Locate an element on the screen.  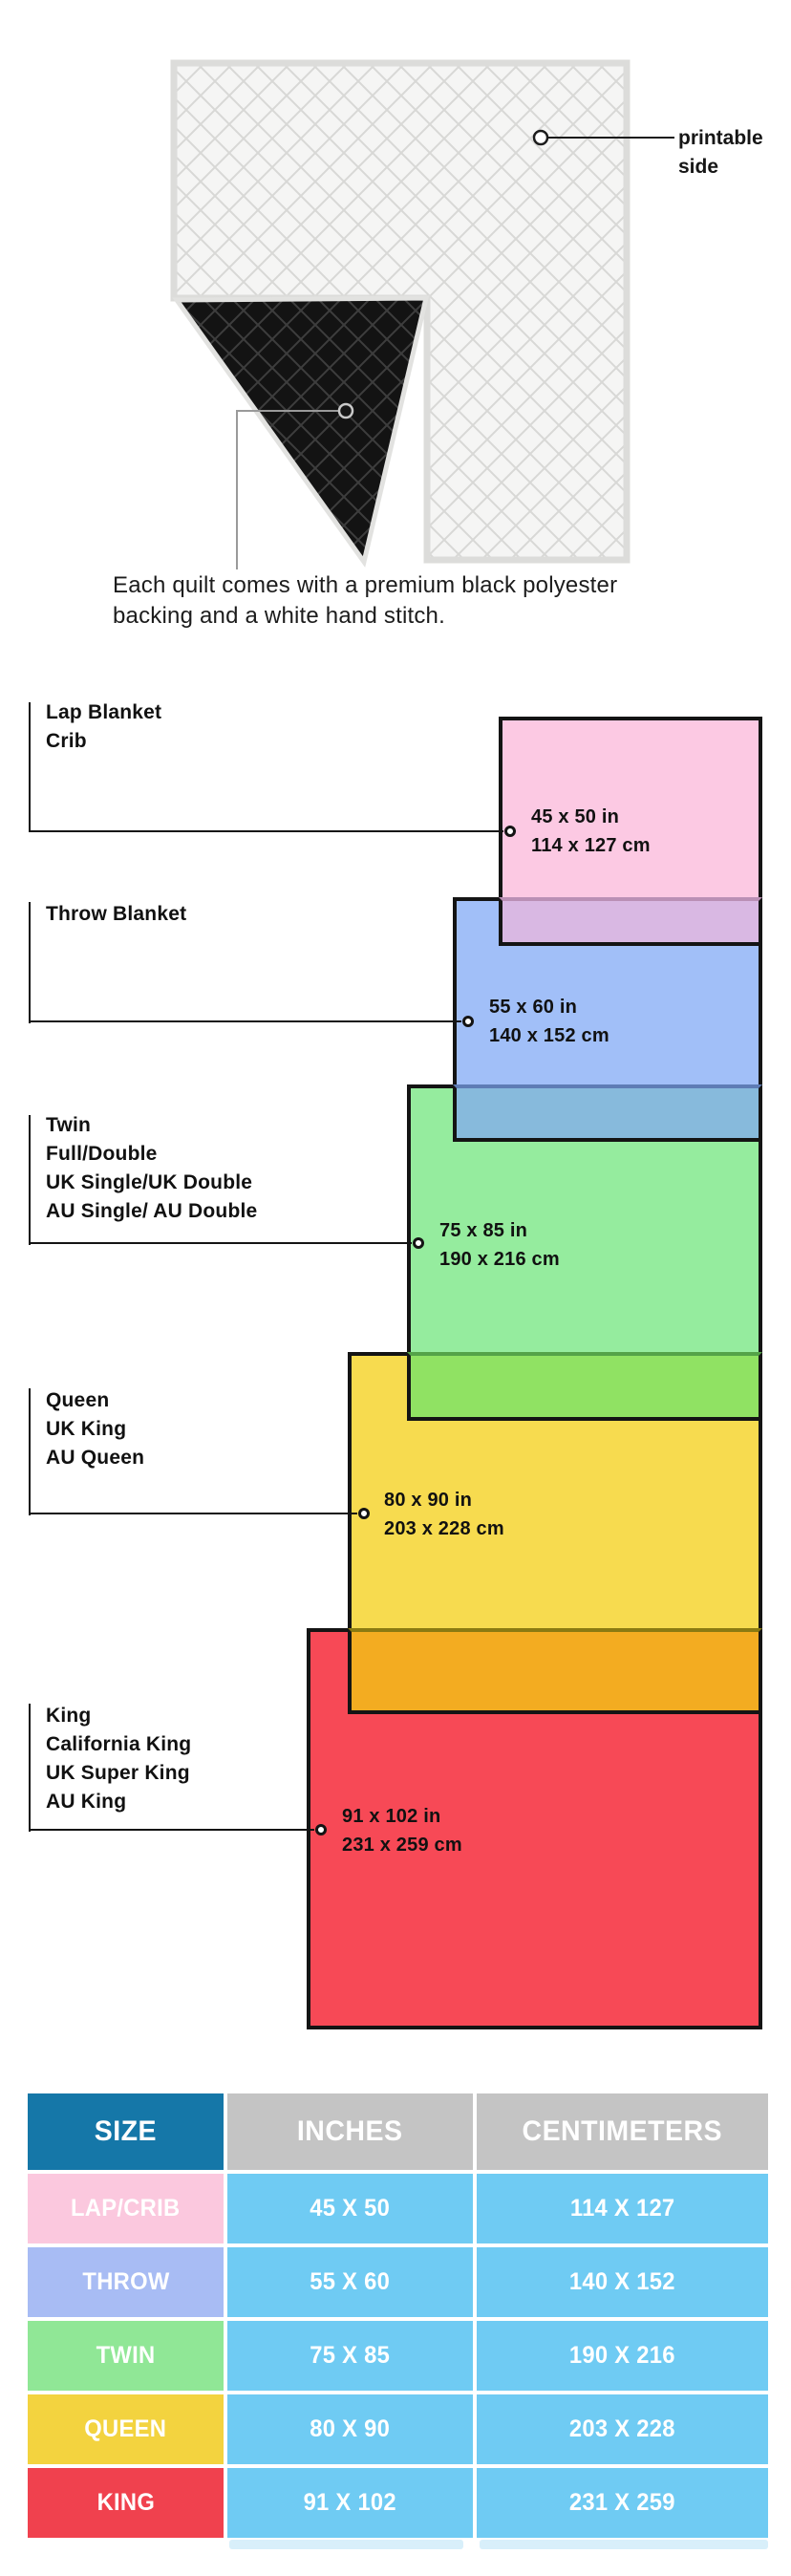
dims-inches: 91 x 102 in is located at coordinates (391, 1816).